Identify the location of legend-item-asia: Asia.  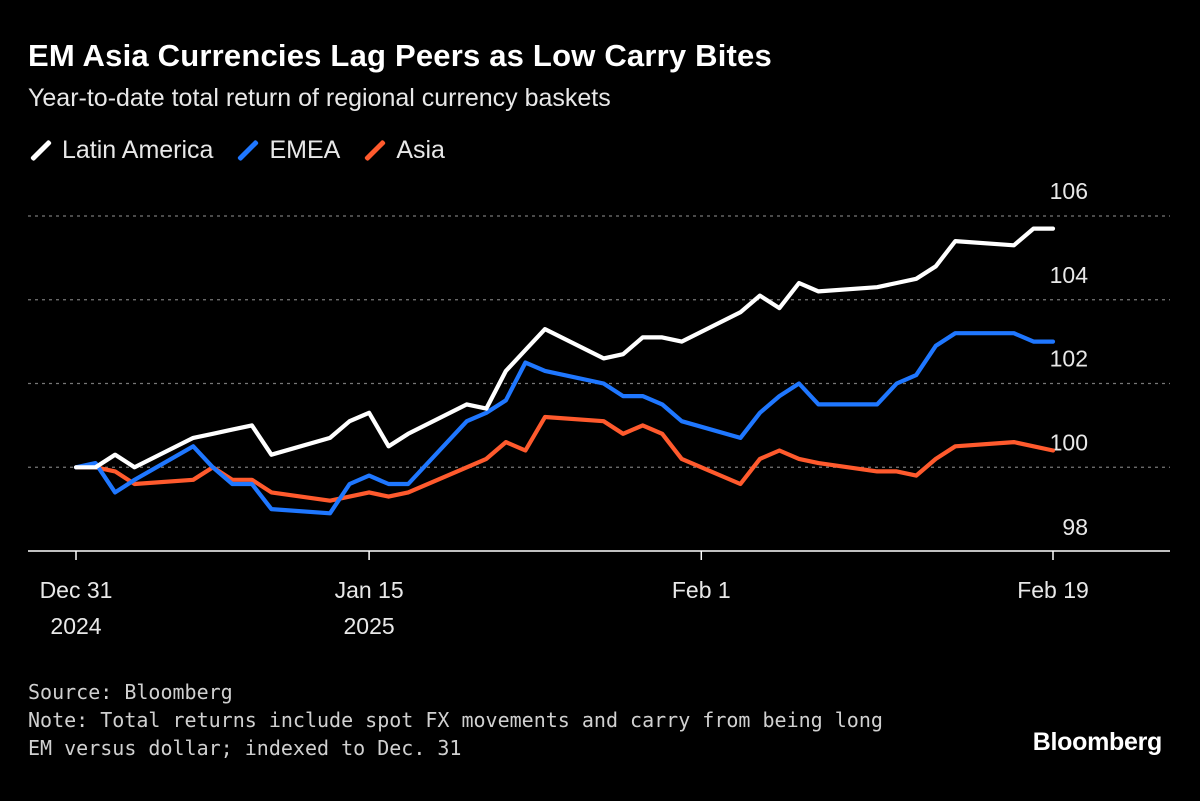
(403, 150).